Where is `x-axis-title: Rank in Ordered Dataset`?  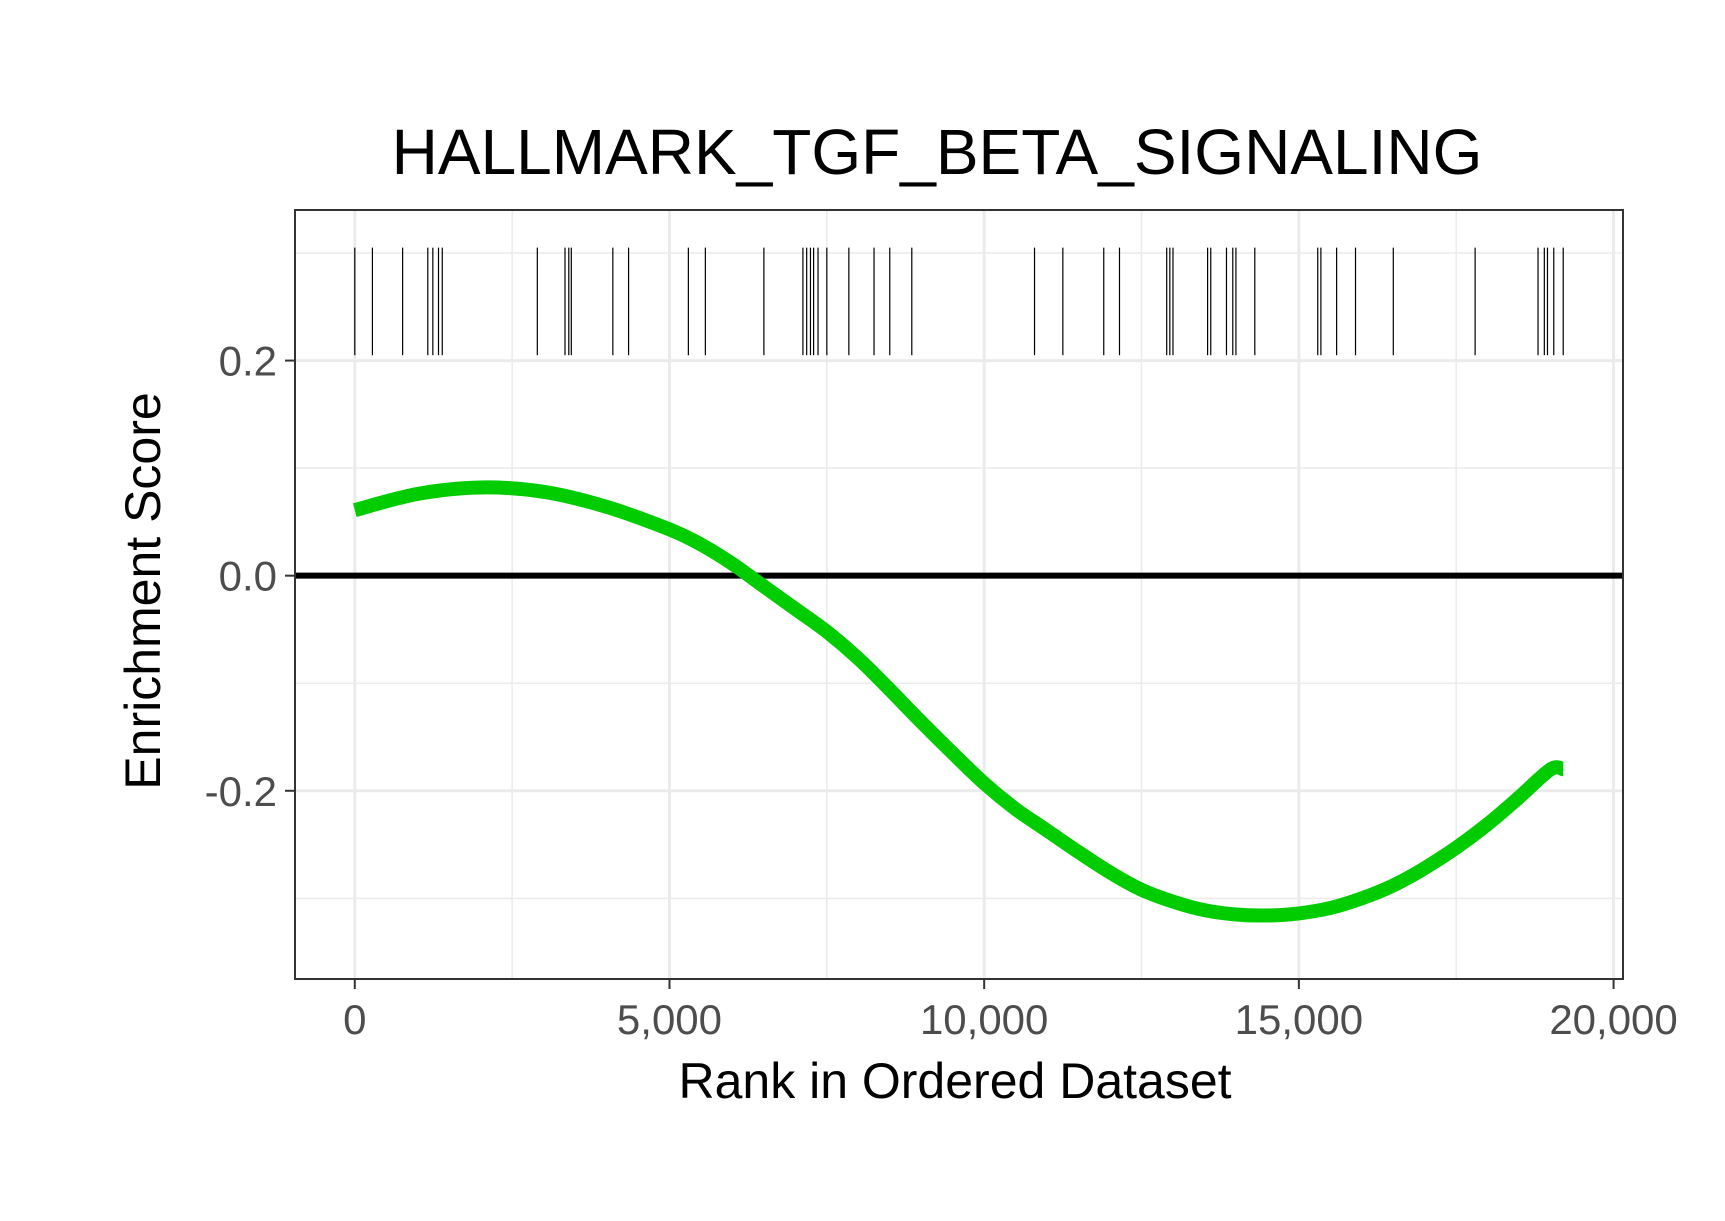
x-axis-title: Rank in Ordered Dataset is located at coordinates (954, 1081).